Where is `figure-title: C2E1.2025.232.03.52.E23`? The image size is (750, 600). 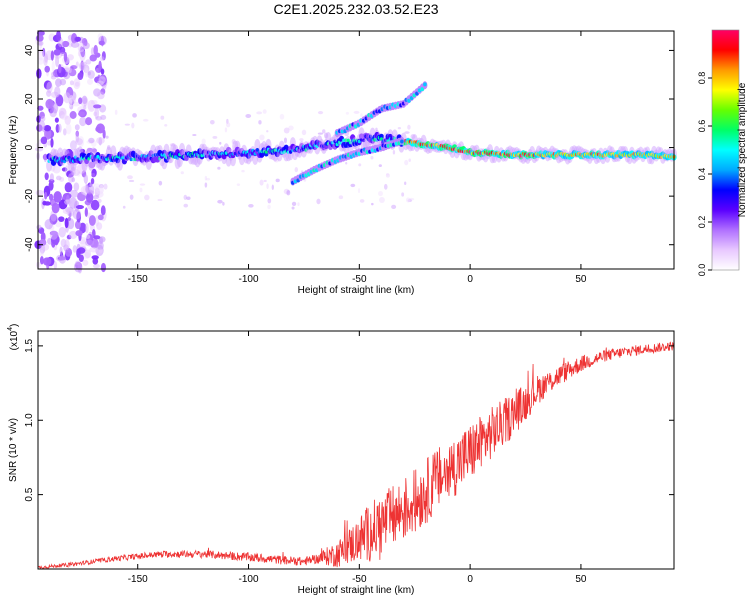 figure-title: C2E1.2025.232.03.52.E23 is located at coordinates (355, 9).